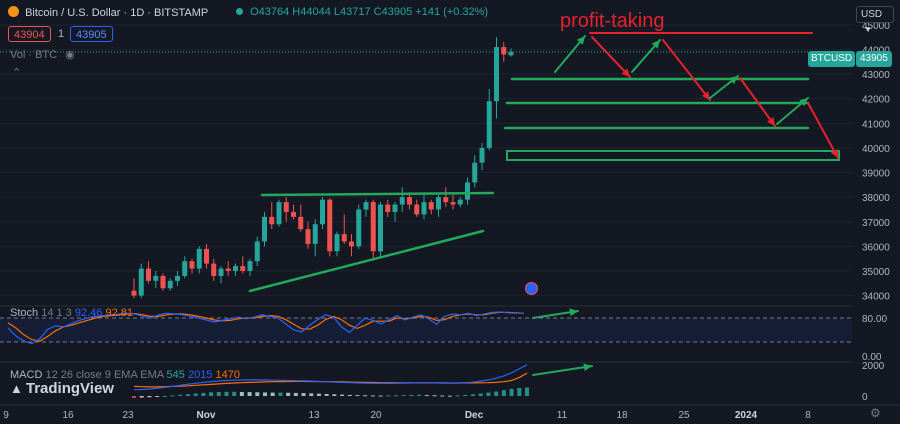  Describe the element at coordinates (531, 290) in the screenshot. I see `events-flag-icon` at that location.